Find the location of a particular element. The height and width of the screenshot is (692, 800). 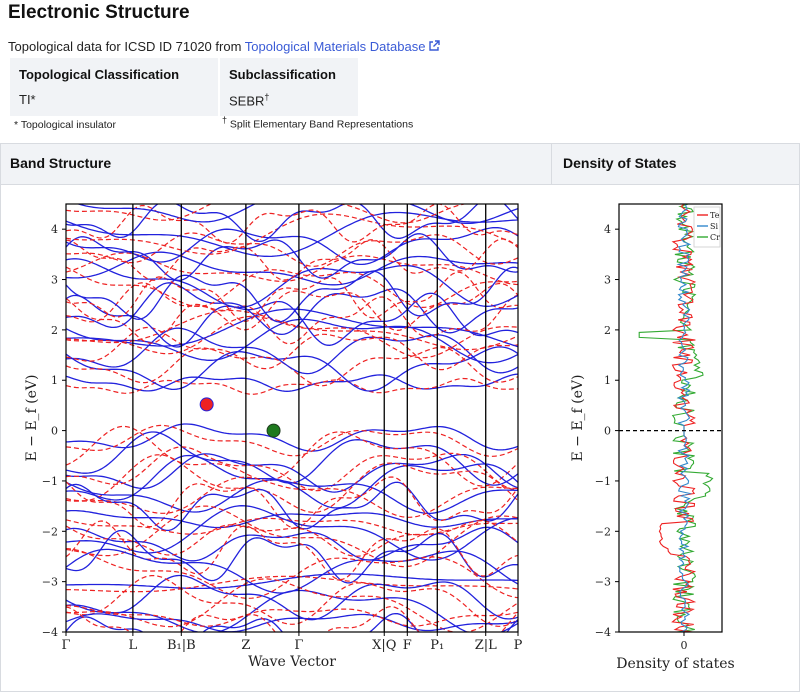

y-tick-label: 1 is located at coordinates (607, 380).